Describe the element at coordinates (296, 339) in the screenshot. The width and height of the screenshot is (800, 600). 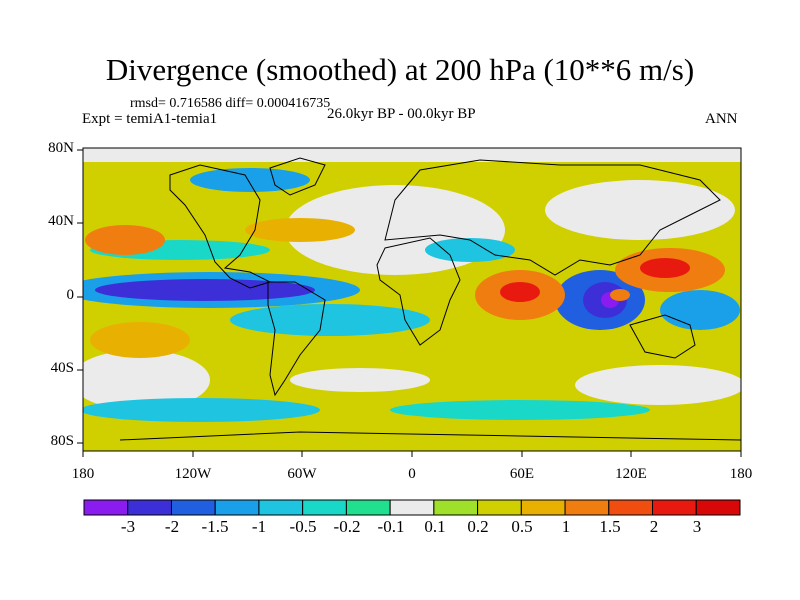
I see `south-america-coastline` at that location.